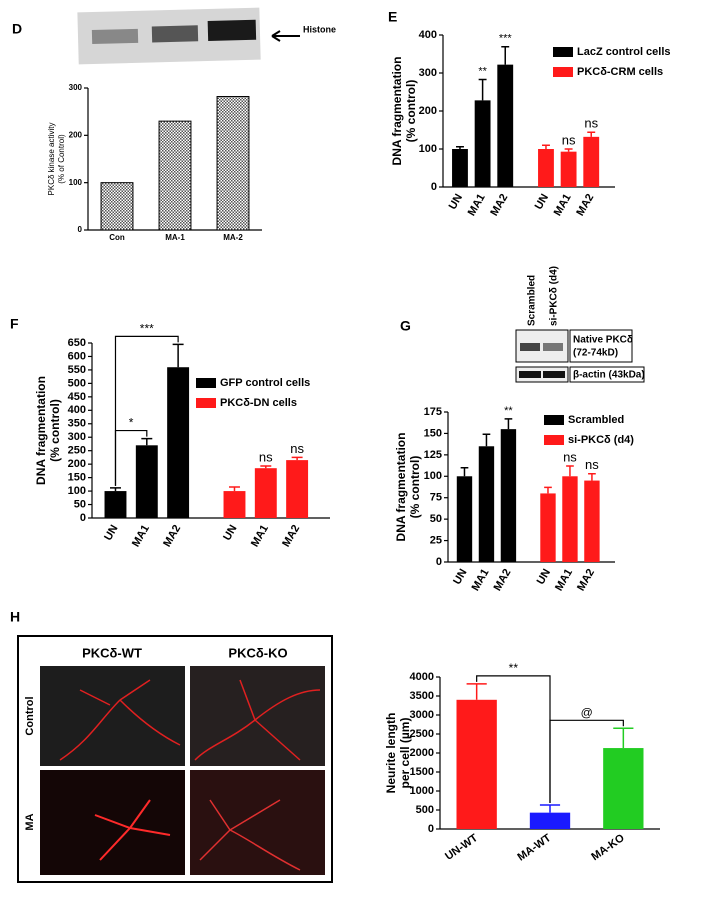 Image resolution: width=714 pixels, height=897 pixels. What do you see at coordinates (285, 36) in the screenshot?
I see `arrow` at bounding box center [285, 36].